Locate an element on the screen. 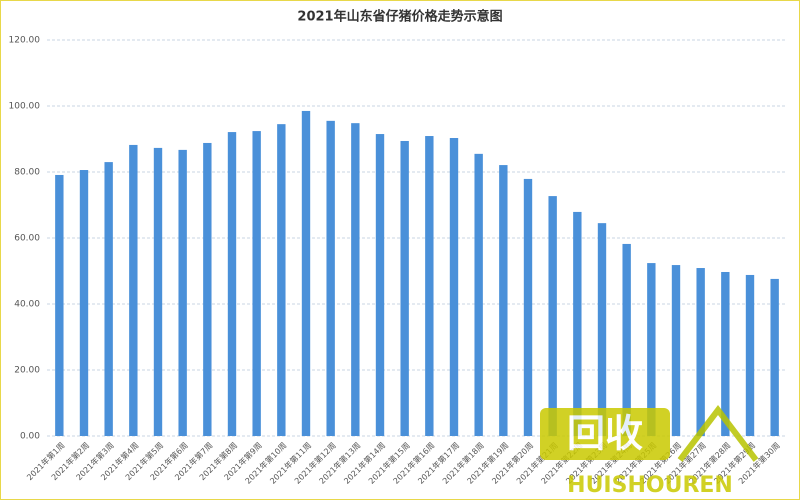 The image size is (800, 500). y-tick-label: 40.00 is located at coordinates (27, 305).